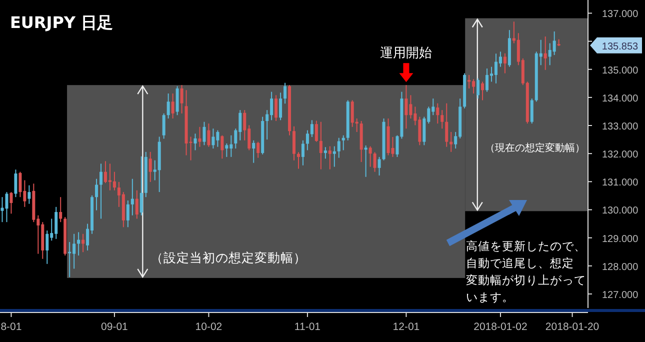 This screenshot has height=342, width=645. I want to click on y-tick-label: 129.000, so click(620, 239).